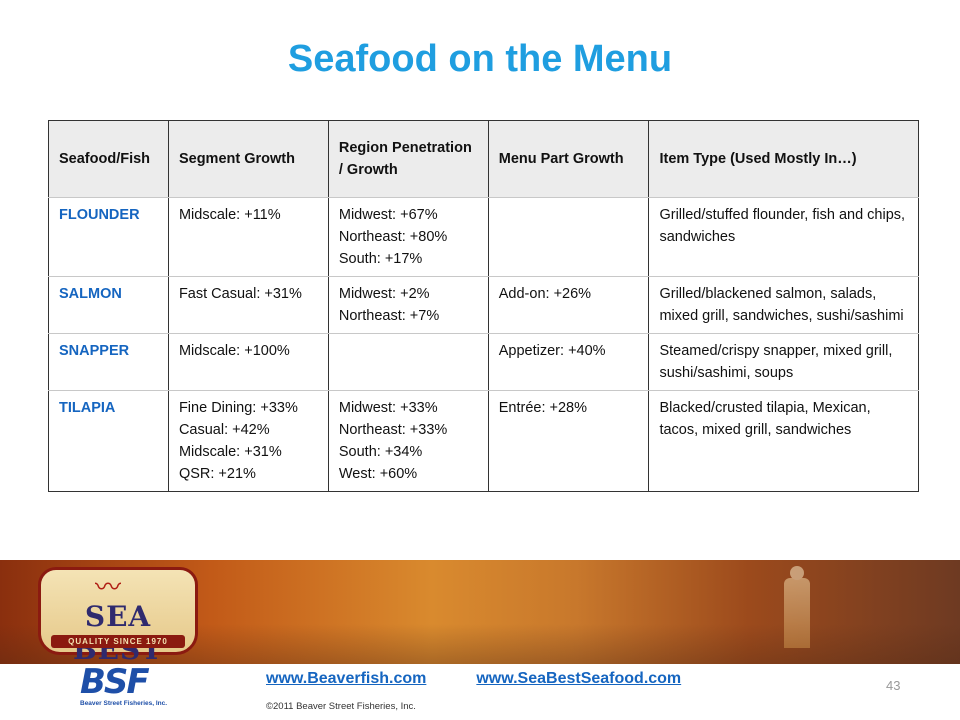 The height and width of the screenshot is (720, 960). What do you see at coordinates (579, 678) in the screenshot?
I see `seabestseafood-link: www.SeaBestSeafood.com` at bounding box center [579, 678].